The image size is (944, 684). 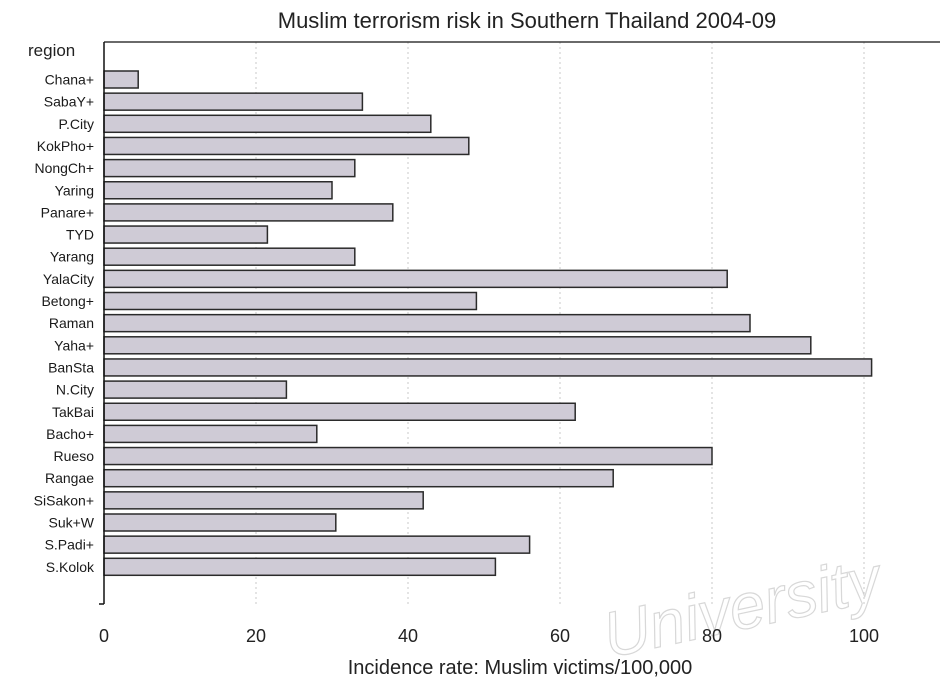 I want to click on category-label: Rangae, so click(x=69, y=478).